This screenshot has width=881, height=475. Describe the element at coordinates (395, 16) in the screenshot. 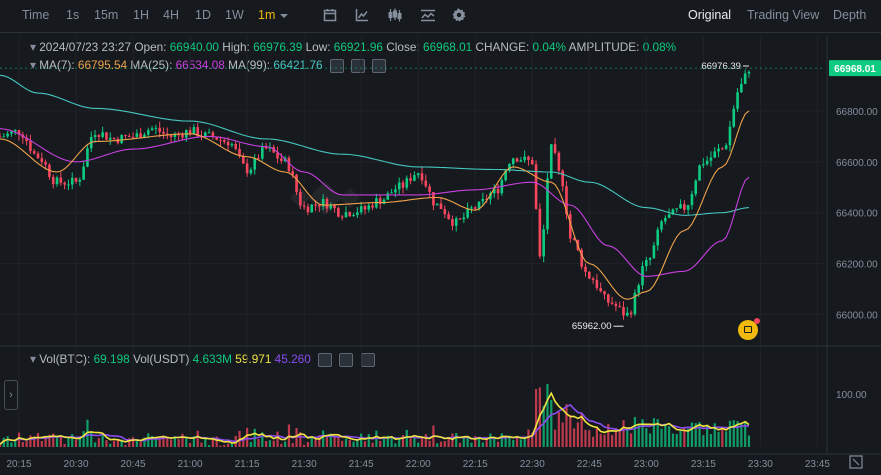

I see `candlestick-icon` at that location.